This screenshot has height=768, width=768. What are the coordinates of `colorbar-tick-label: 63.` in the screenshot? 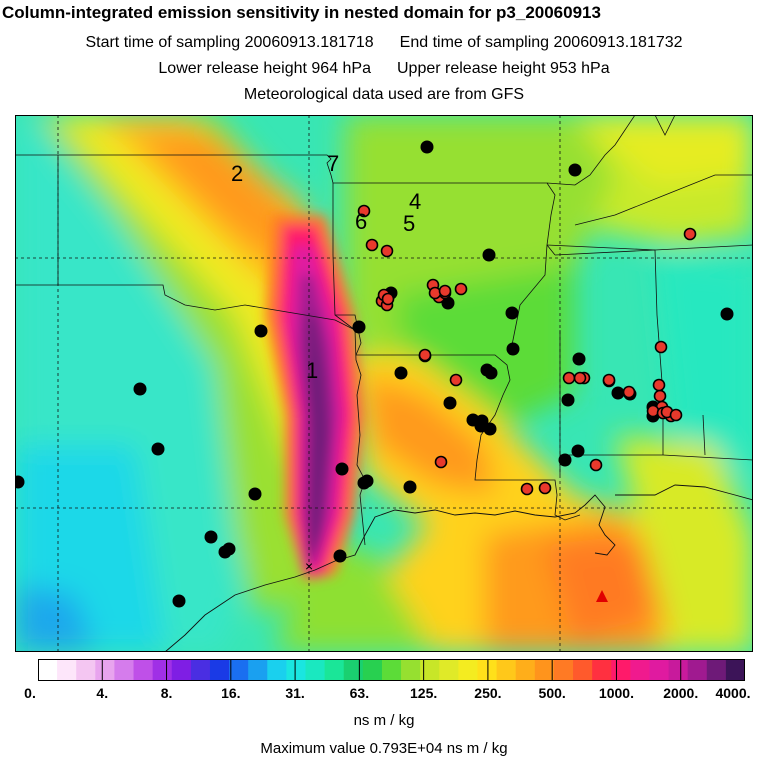 It's located at (359, 693).